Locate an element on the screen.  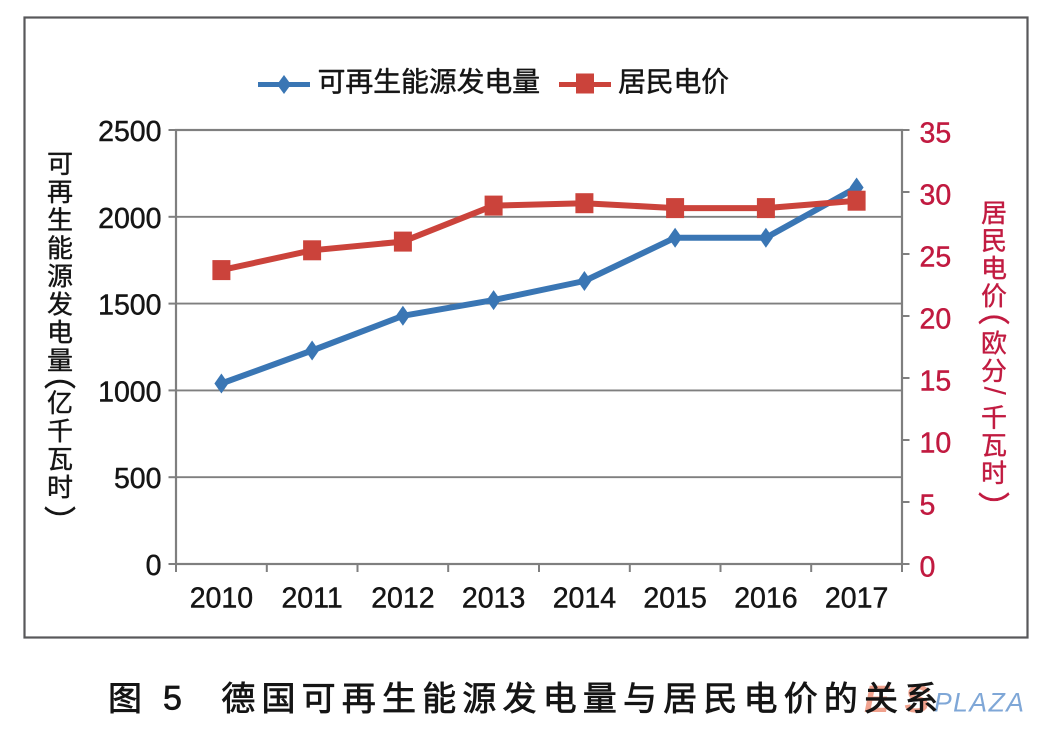
svg-text: 35 is located at coordinates (936, 134).